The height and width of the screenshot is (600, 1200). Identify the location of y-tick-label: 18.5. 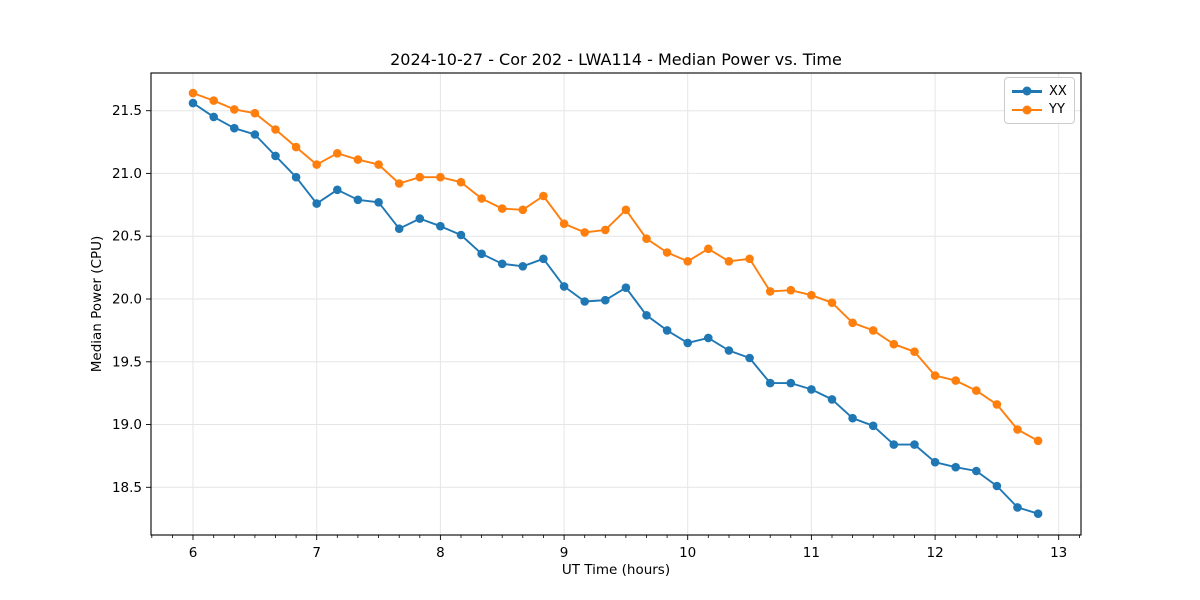
(127, 488).